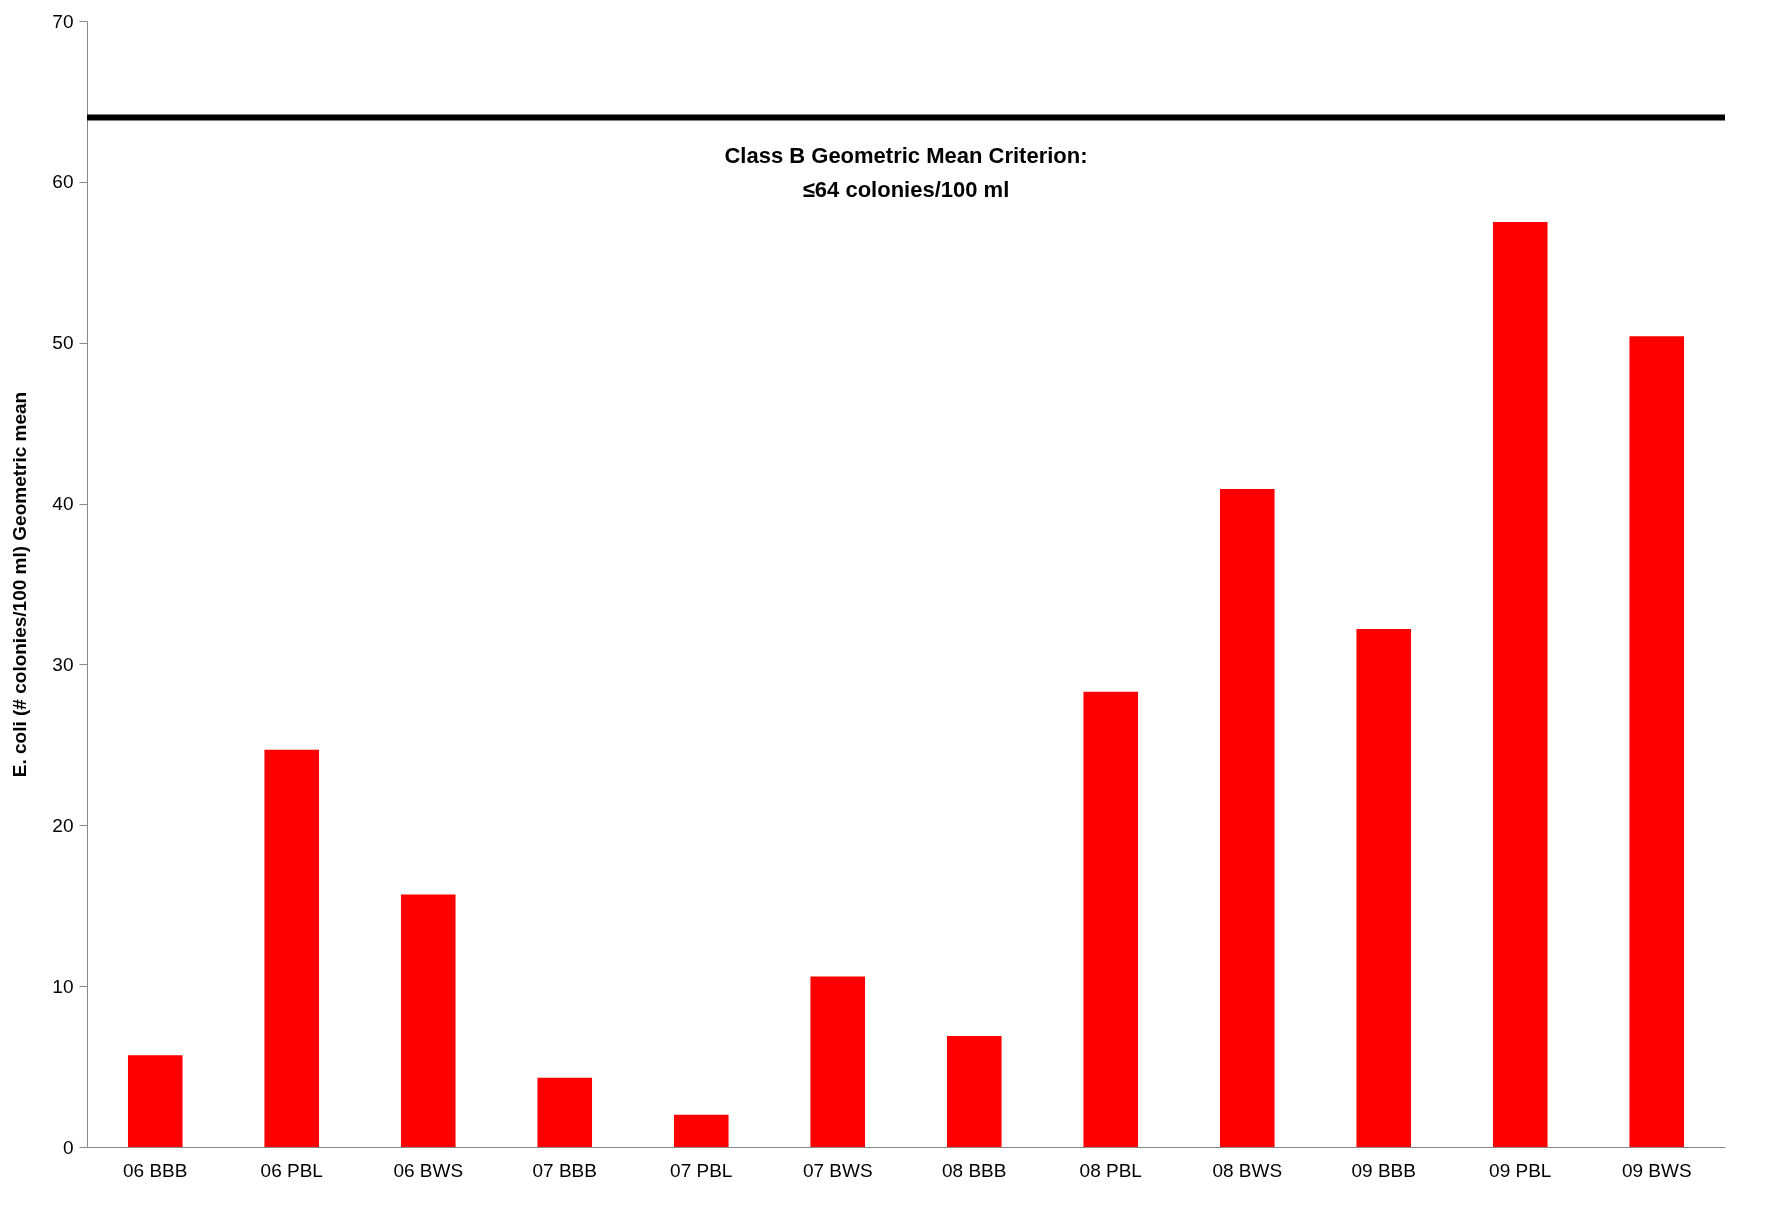 The image size is (1772, 1213). What do you see at coordinates (1247, 1170) in the screenshot?
I see `x-tick-label: 08 BWS` at bounding box center [1247, 1170].